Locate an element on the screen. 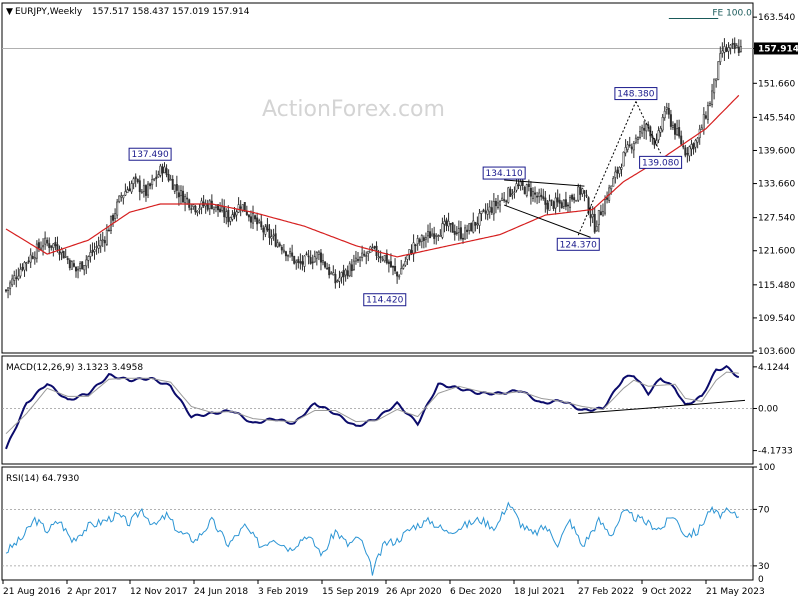 The height and width of the screenshot is (600, 800). last-price-label: 157.914 is located at coordinates (778, 49).